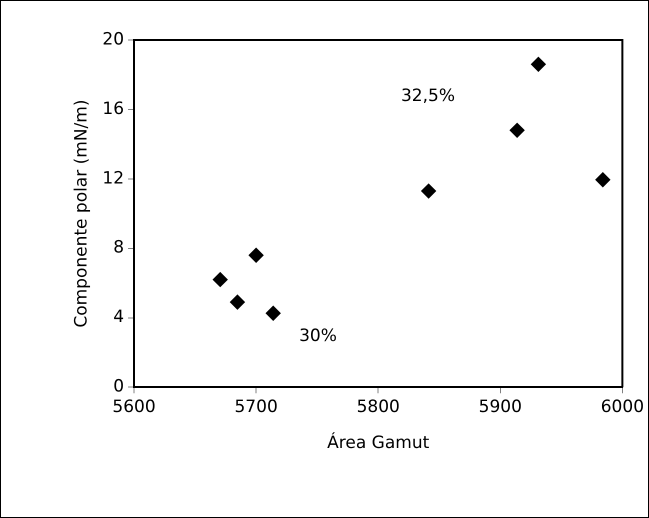 The height and width of the screenshot is (518, 649). What do you see at coordinates (500, 406) in the screenshot?
I see `x-tick-label: 5900` at bounding box center [500, 406].